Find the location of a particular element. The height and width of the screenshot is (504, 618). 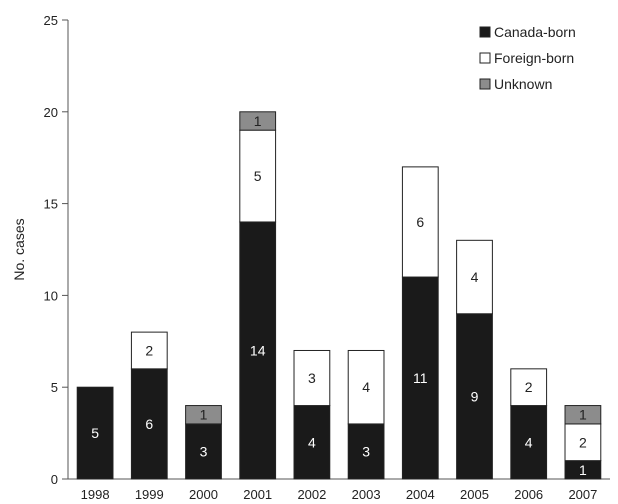

x-tick-label: 2005 is located at coordinates (474, 494).